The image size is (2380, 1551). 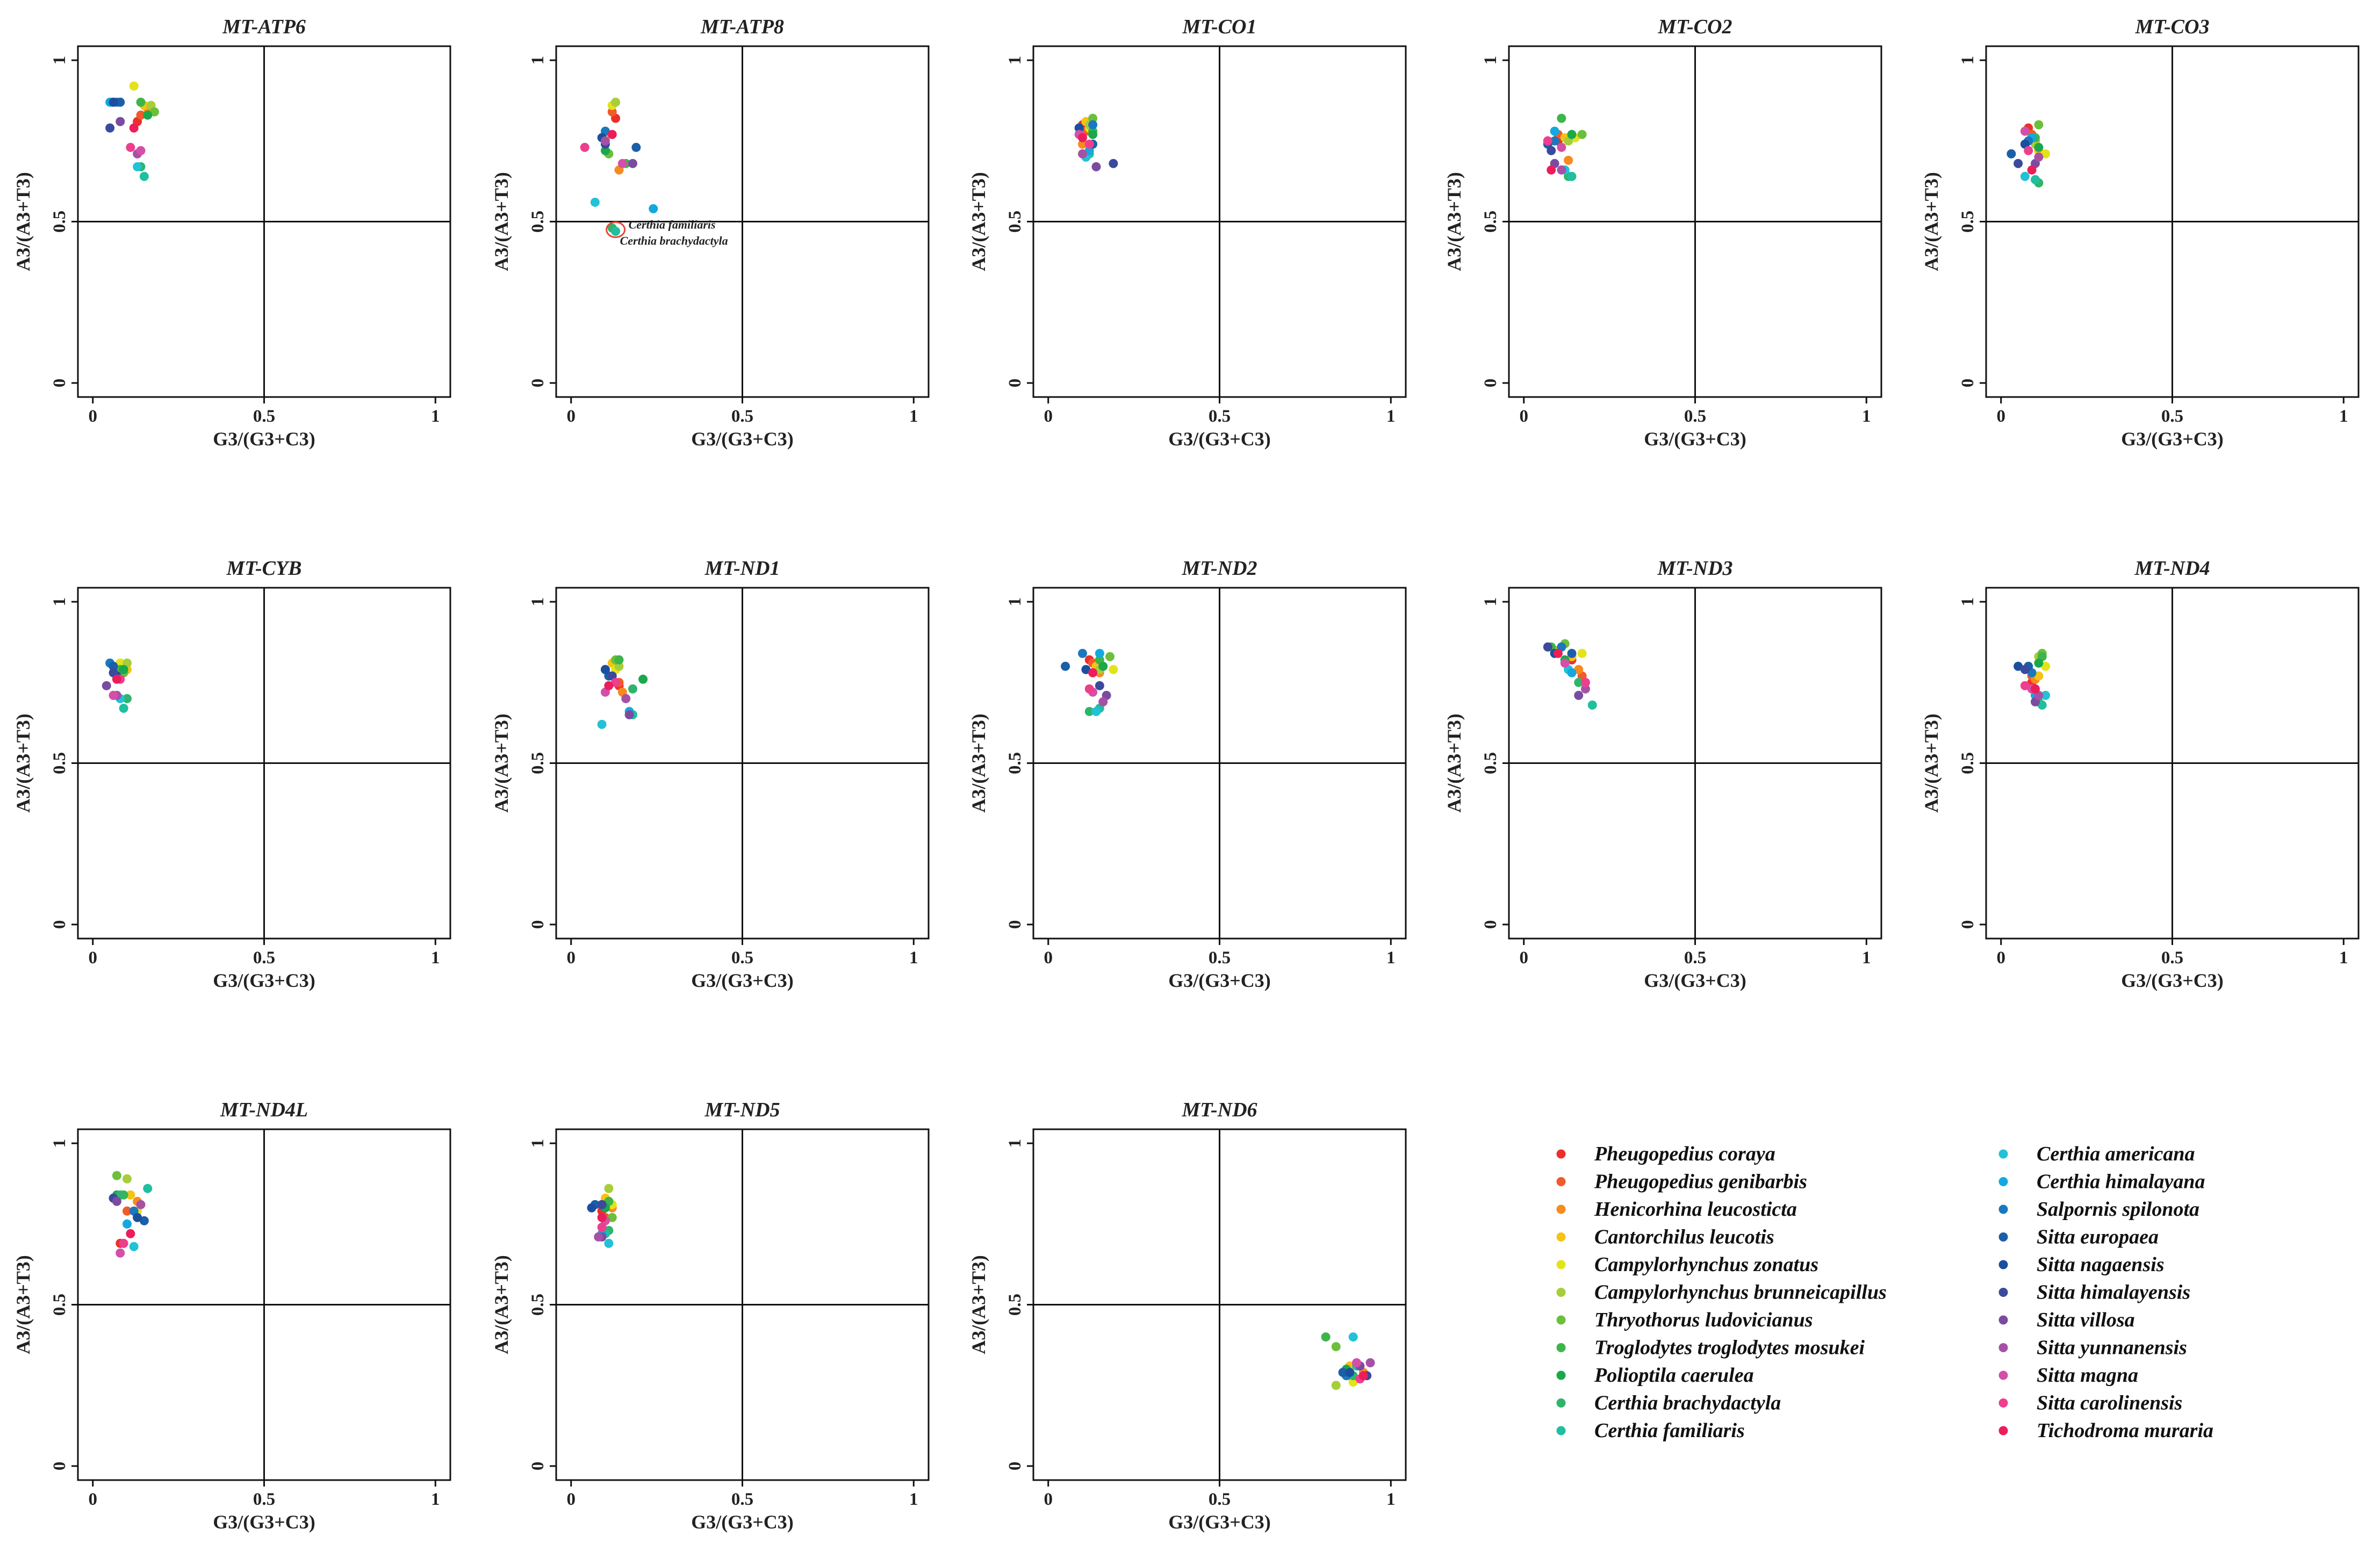 I want to click on legend-item: Pheugopedius genibarbis, so click(x=1682, y=1182).